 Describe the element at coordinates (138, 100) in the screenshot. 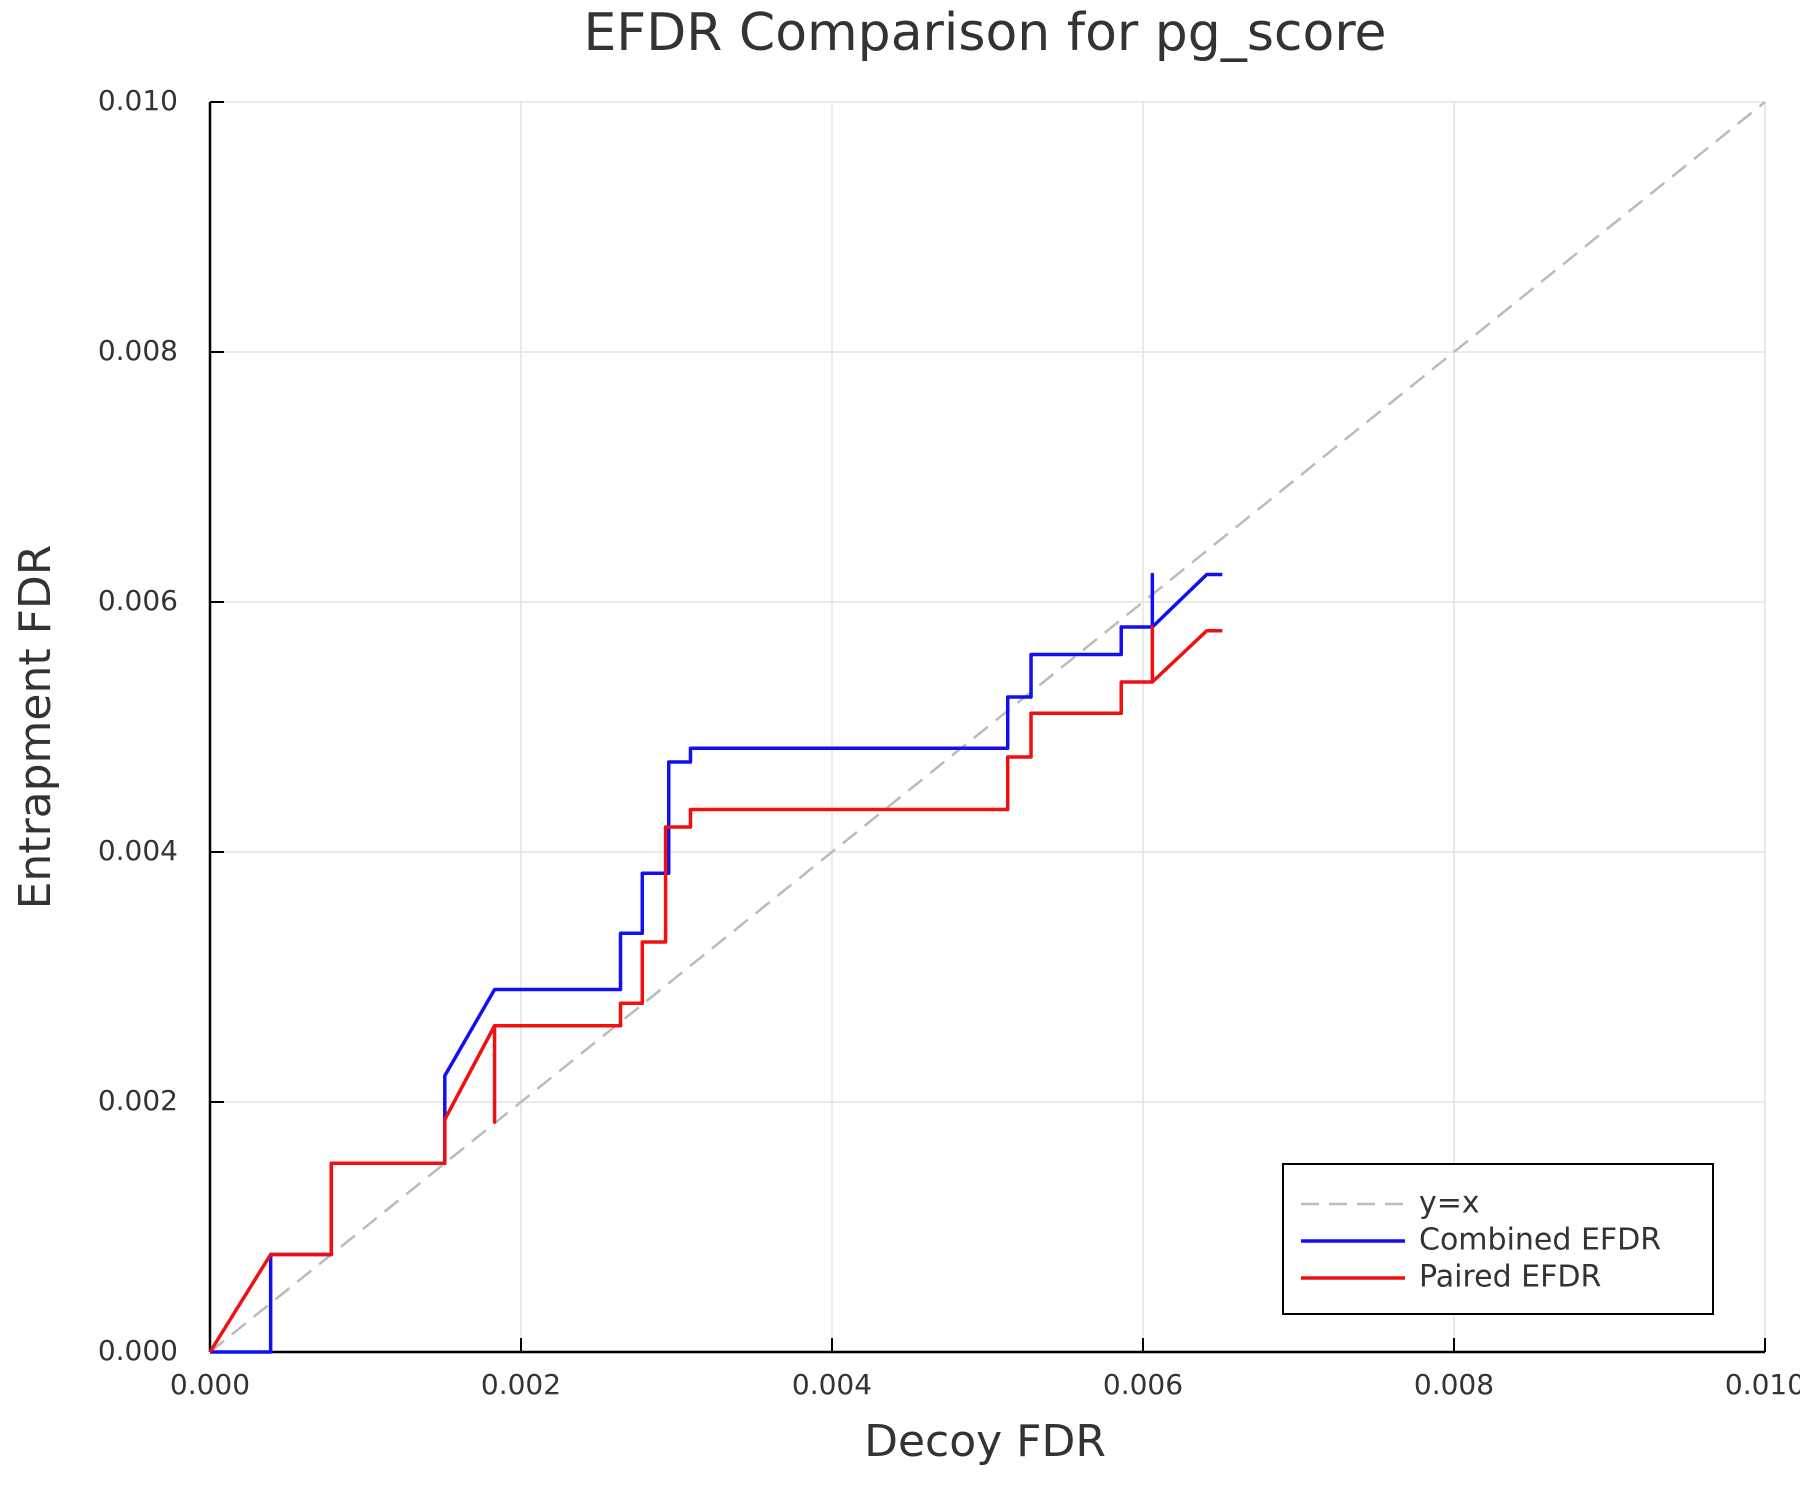

I see `y-tick-label: 0.010` at that location.